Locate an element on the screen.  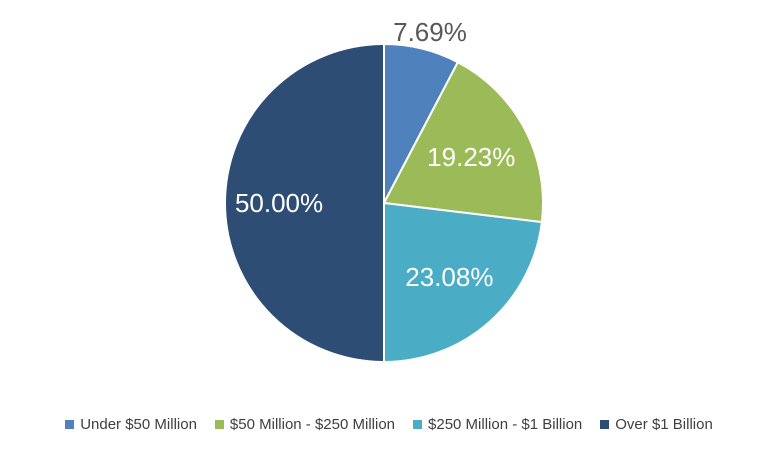
legend-label-50m-250m: $50 Million - $250 Million is located at coordinates (312, 424).